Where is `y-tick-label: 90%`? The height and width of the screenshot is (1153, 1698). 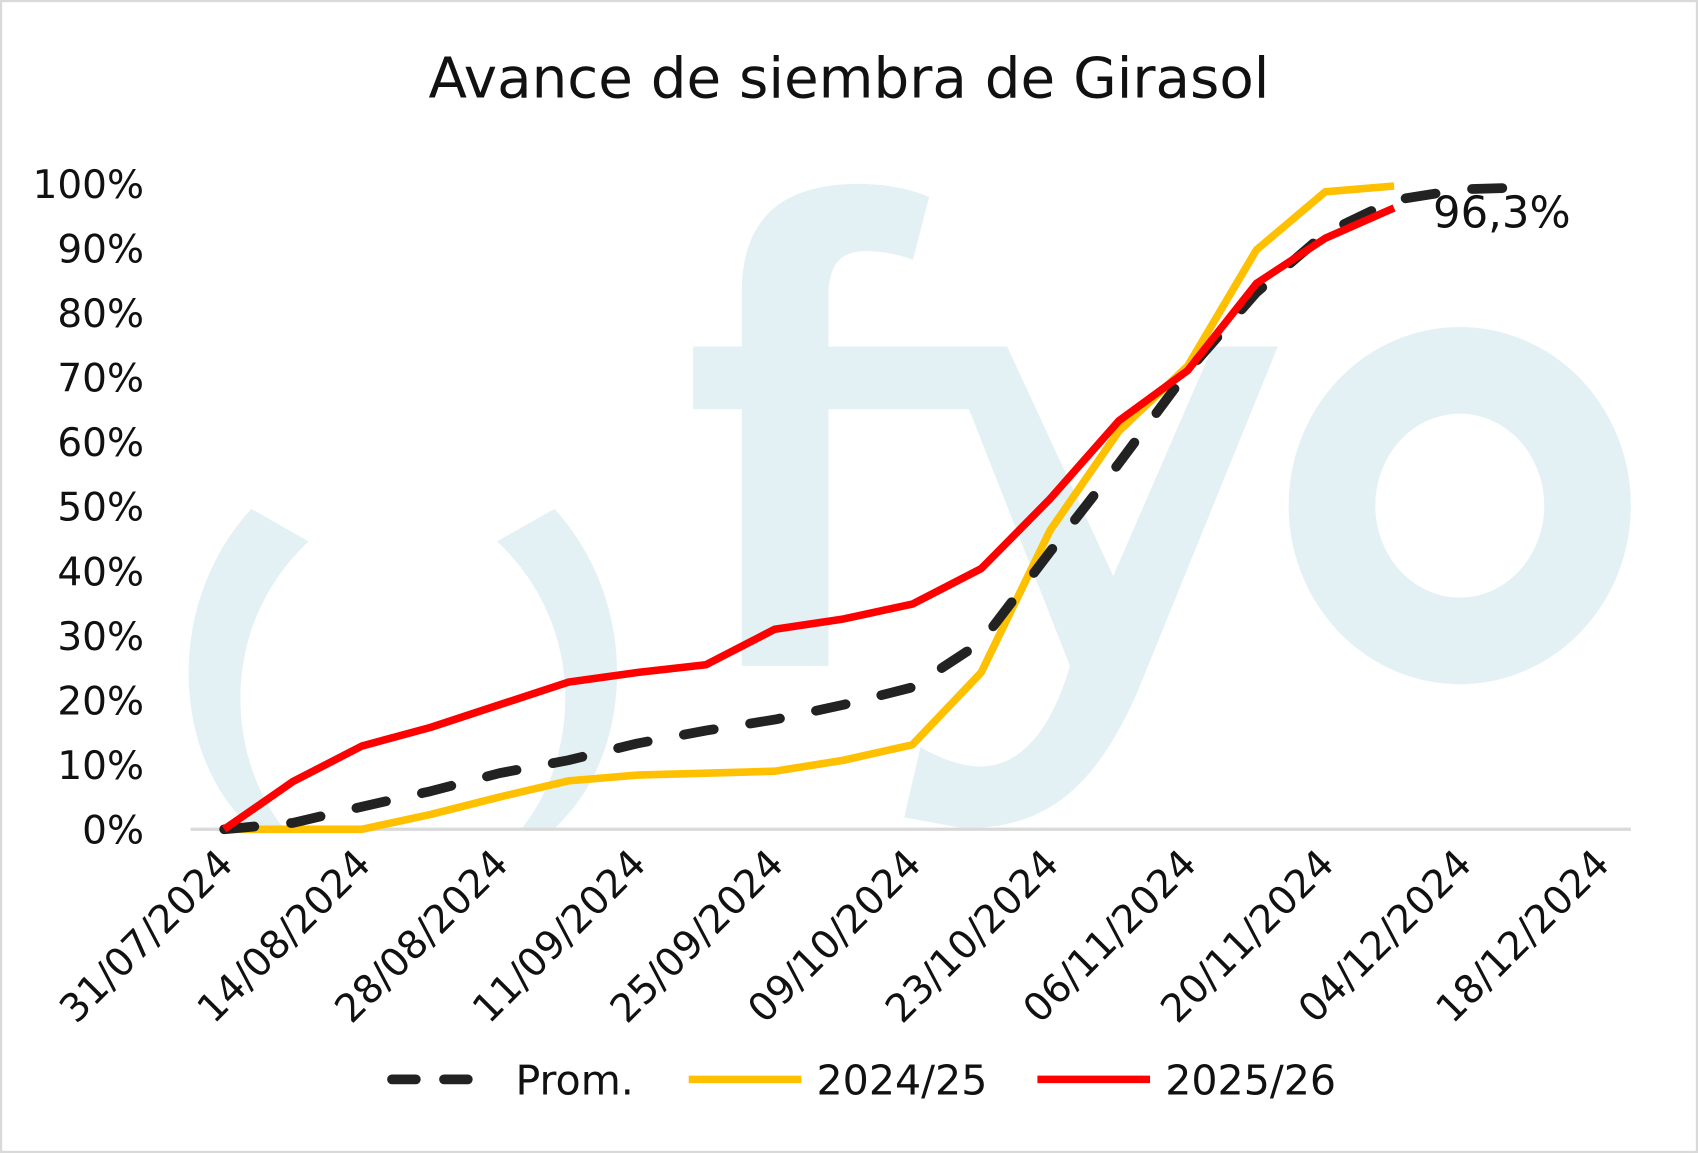 y-tick-label: 90% is located at coordinates (100, 250).